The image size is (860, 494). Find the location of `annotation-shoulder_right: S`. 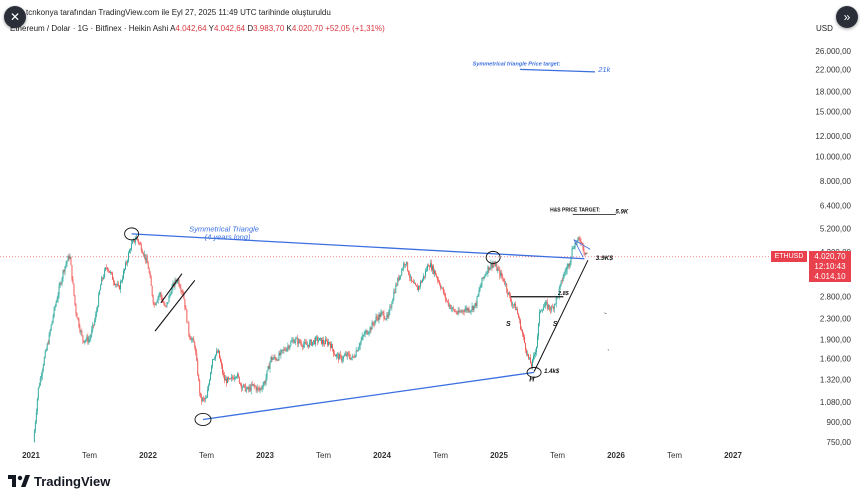

annotation-shoulder_right: S is located at coordinates (555, 324).